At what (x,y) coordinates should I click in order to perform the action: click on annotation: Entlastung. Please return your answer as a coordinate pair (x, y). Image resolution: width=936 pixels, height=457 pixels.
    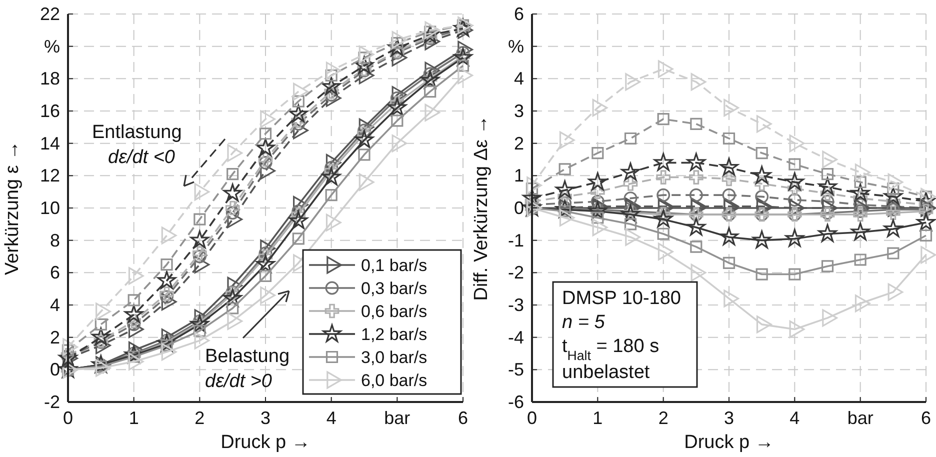
    Looking at the image, I should click on (137, 132).